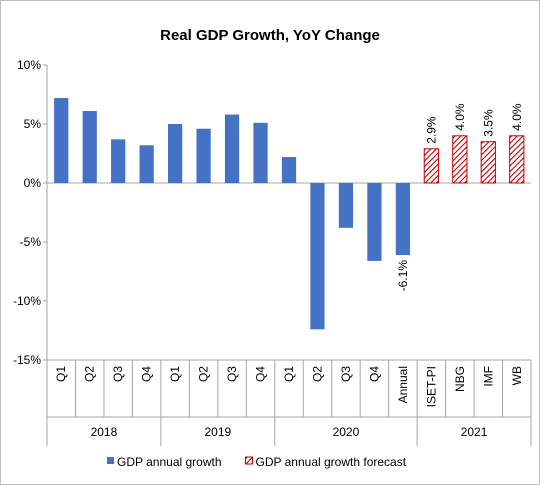  Describe the element at coordinates (29, 65) in the screenshot. I see `y-tick-label: 10%` at that location.